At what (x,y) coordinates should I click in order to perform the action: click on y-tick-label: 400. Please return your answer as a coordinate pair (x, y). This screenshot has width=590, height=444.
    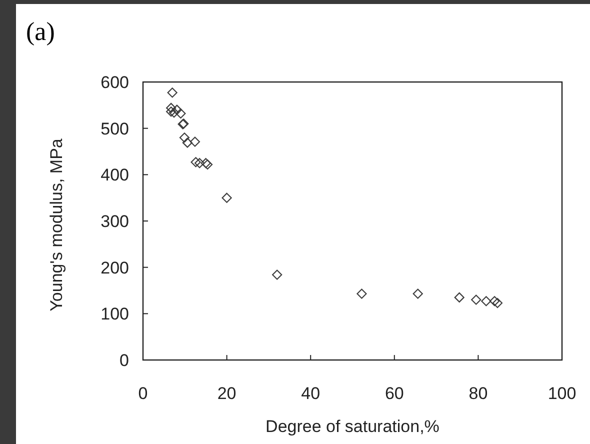
    Looking at the image, I should click on (114, 175).